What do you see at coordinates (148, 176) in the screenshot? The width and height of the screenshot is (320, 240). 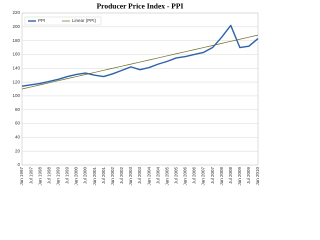 I see `x-tick-label: Jan 2004` at bounding box center [148, 176].